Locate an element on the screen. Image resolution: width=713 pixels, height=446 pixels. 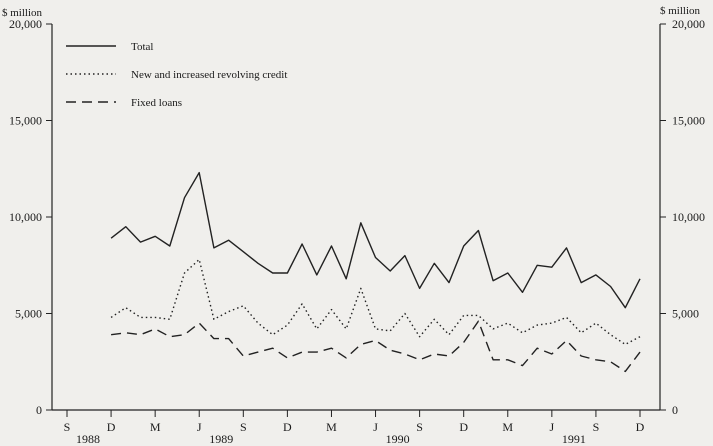
y-tick-label-right-1: 5,000 is located at coordinates (685, 314).